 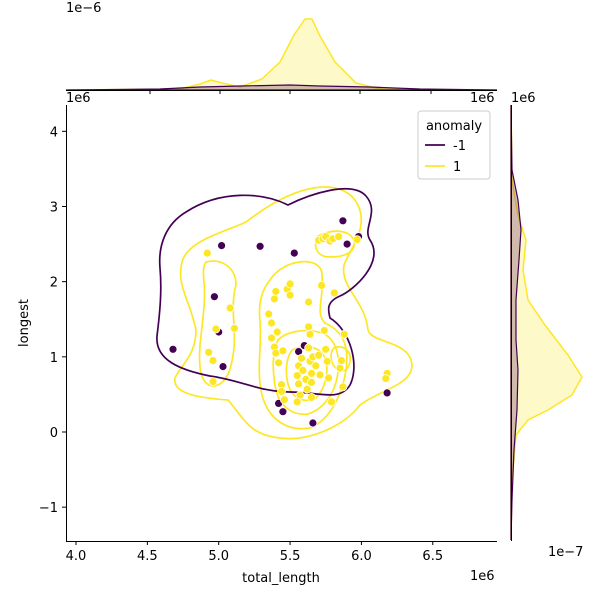 I want to click on y-offset-label: 1e6, so click(x=78, y=98).